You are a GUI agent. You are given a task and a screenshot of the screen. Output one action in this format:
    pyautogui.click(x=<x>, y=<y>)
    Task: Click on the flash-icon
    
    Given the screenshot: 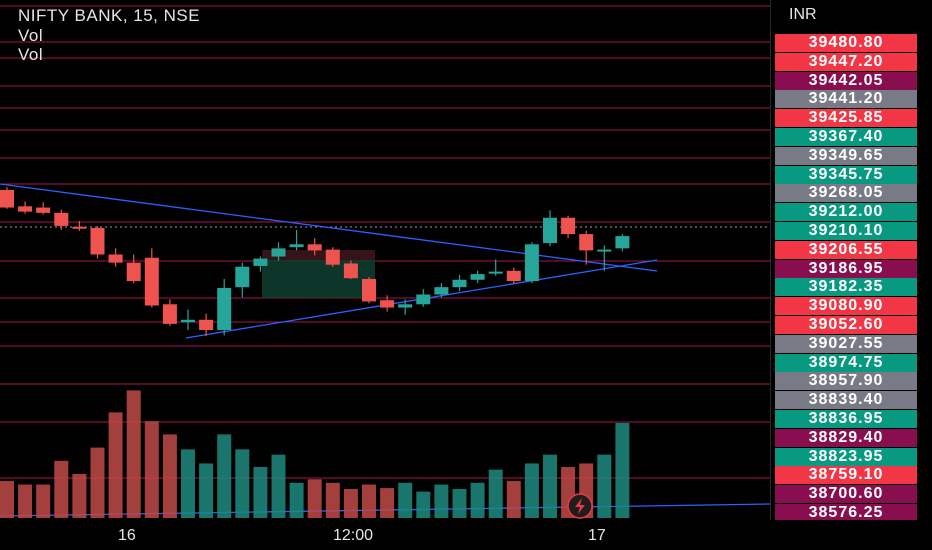 What is the action you would take?
    pyautogui.click(x=580, y=506)
    